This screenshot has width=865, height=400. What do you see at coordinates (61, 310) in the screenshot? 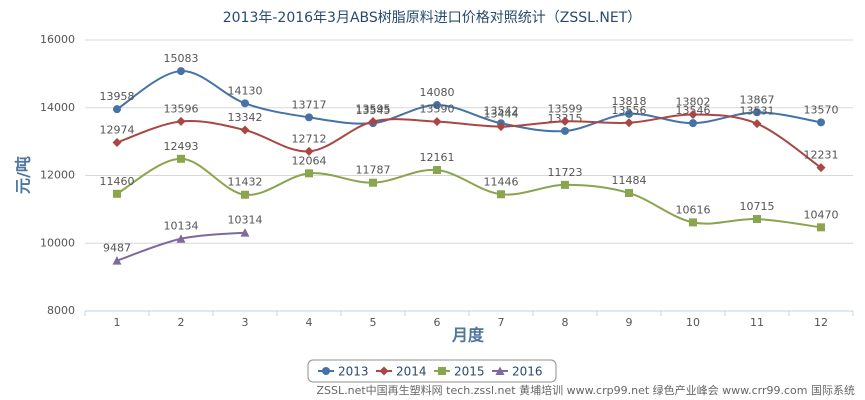
I see `y-tick-label: 8000` at bounding box center [61, 310].